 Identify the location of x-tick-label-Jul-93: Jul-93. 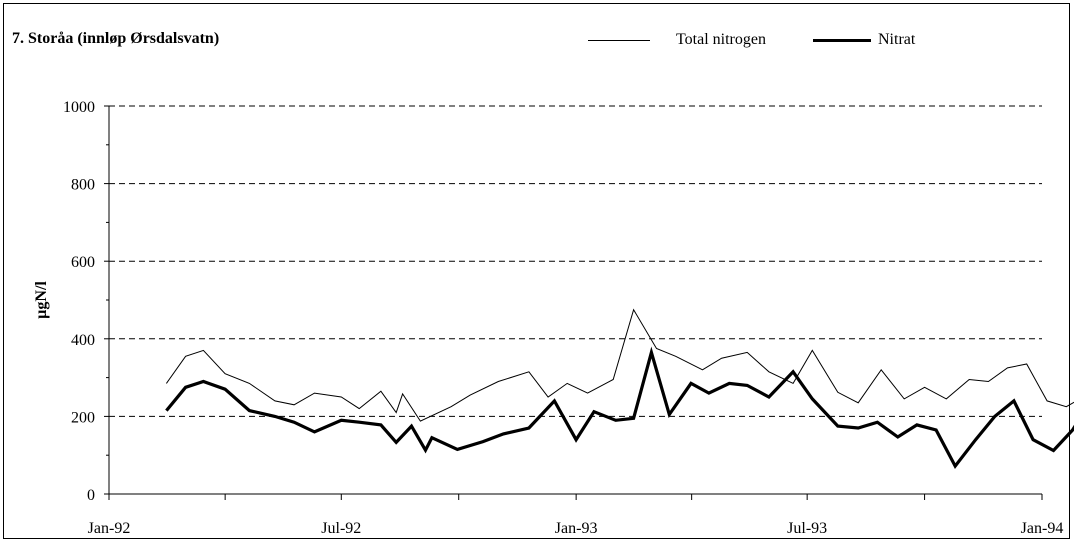
(807, 528).